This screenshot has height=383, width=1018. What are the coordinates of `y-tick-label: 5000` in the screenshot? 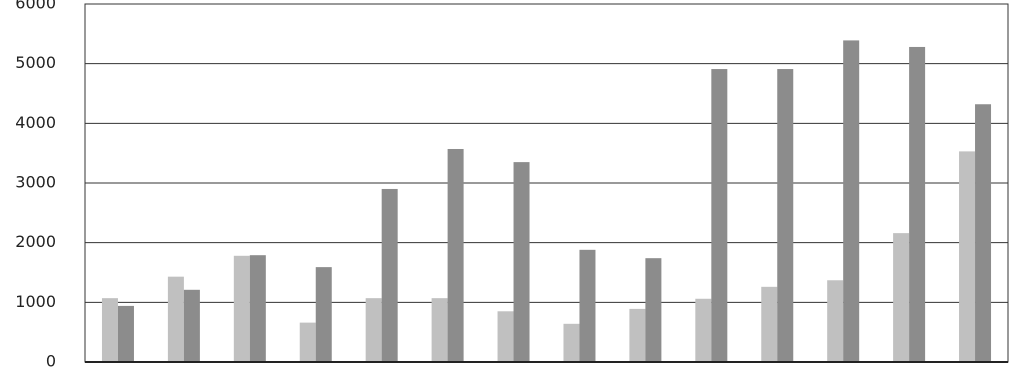 It's located at (35, 62).